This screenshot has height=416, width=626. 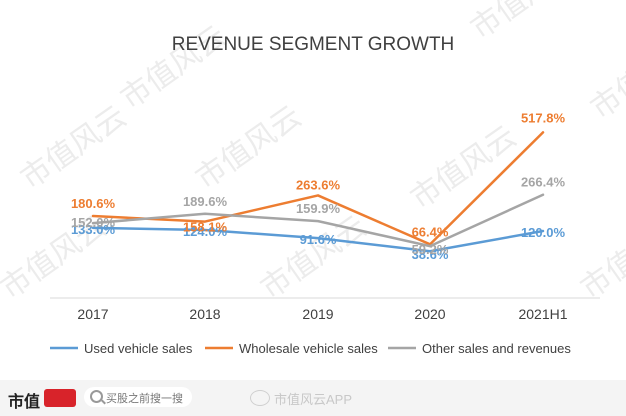 What do you see at coordinates (317, 314) in the screenshot?
I see `x-tick-label-2: 2019` at bounding box center [317, 314].